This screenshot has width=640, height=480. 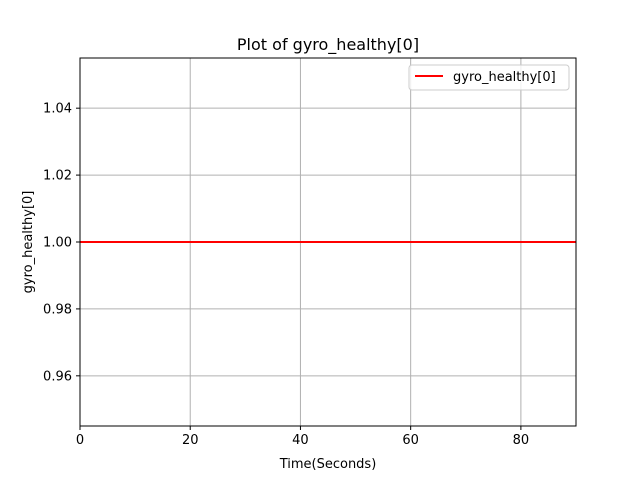 I want to click on legend: gyro_healthy[0], so click(x=489, y=77).